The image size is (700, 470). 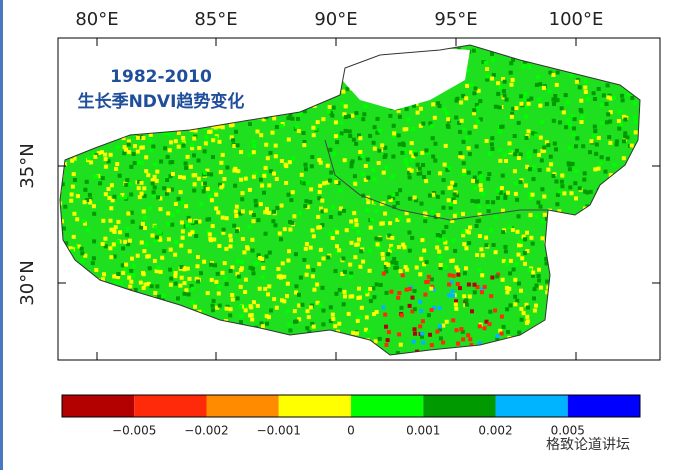 What do you see at coordinates (27, 165) in the screenshot?
I see `lat-tick-label: 35°N` at bounding box center [27, 165].